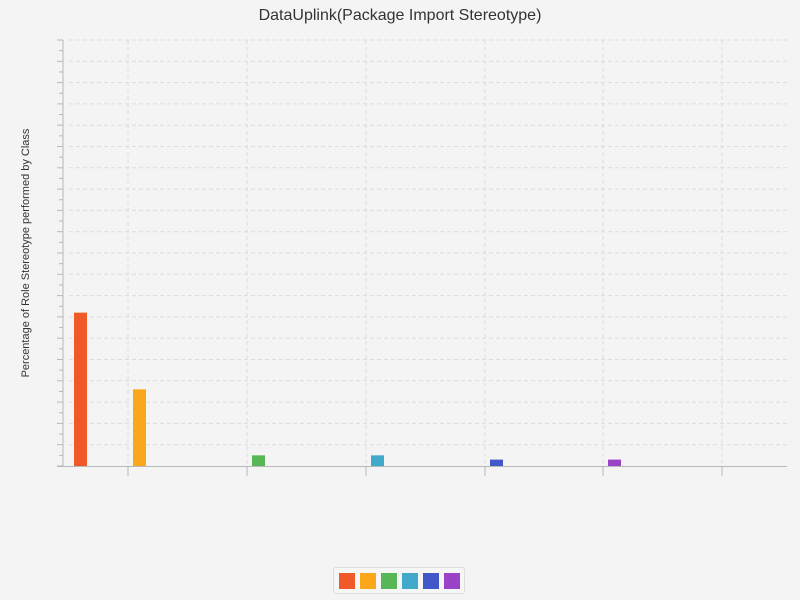  What do you see at coordinates (400, 15) in the screenshot?
I see `chart-title: DataUplink(Package Import Stereotype)` at bounding box center [400, 15].